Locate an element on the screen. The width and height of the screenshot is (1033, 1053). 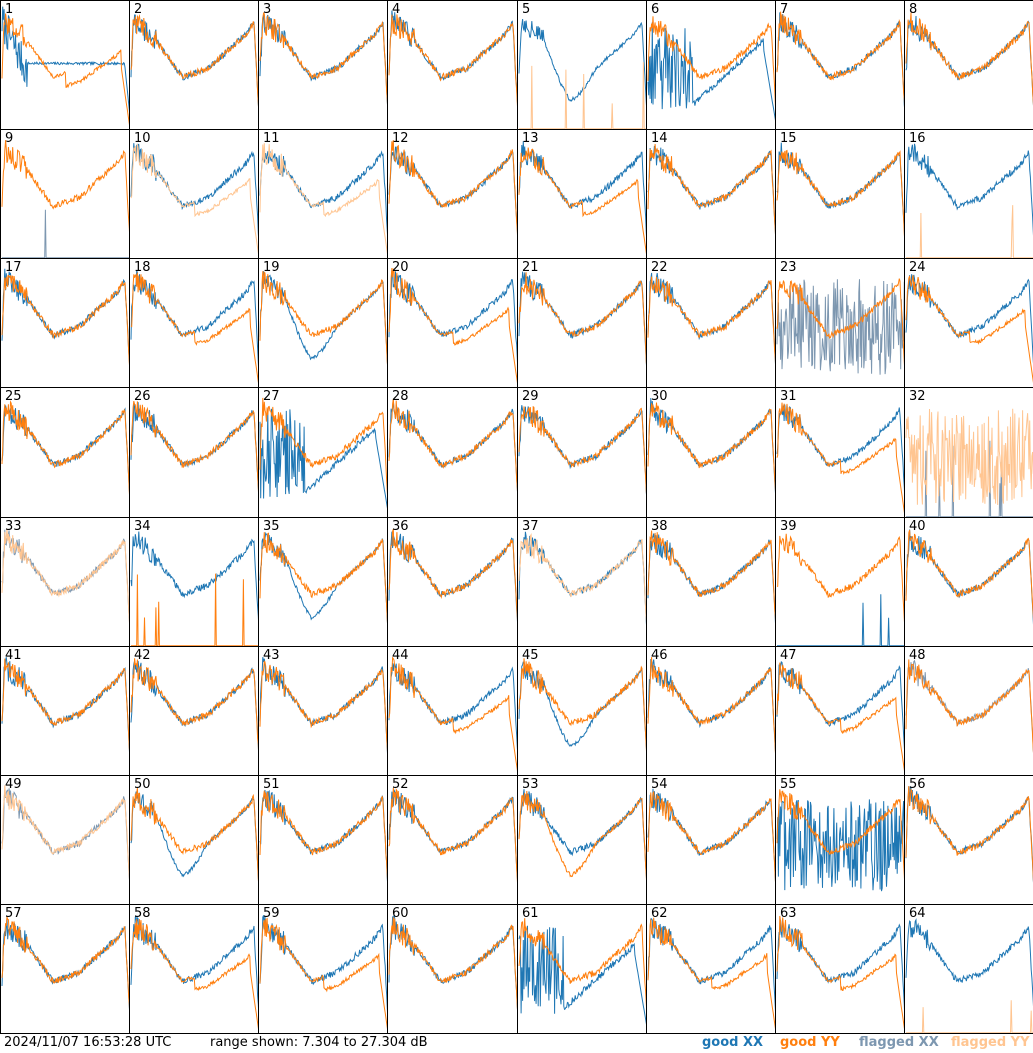
antenna-panel-51: 51 is located at coordinates (323, 840).